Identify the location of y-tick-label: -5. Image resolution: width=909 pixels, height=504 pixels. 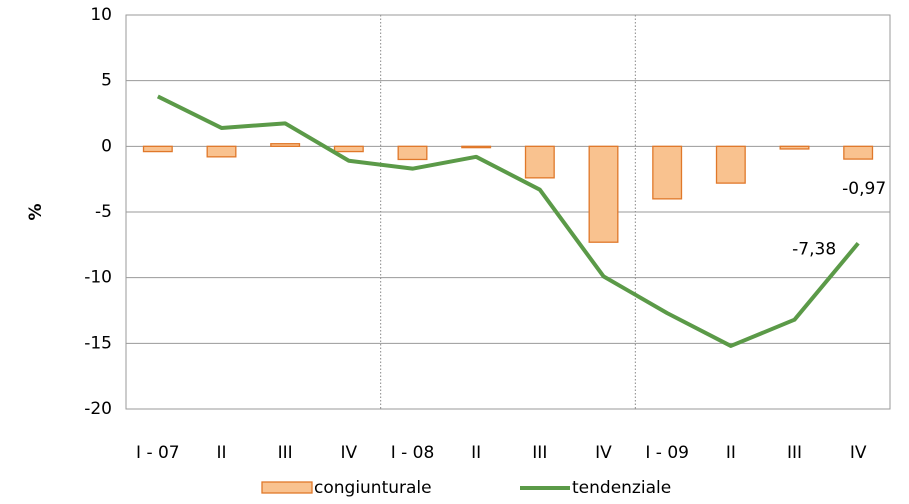
(103, 212).